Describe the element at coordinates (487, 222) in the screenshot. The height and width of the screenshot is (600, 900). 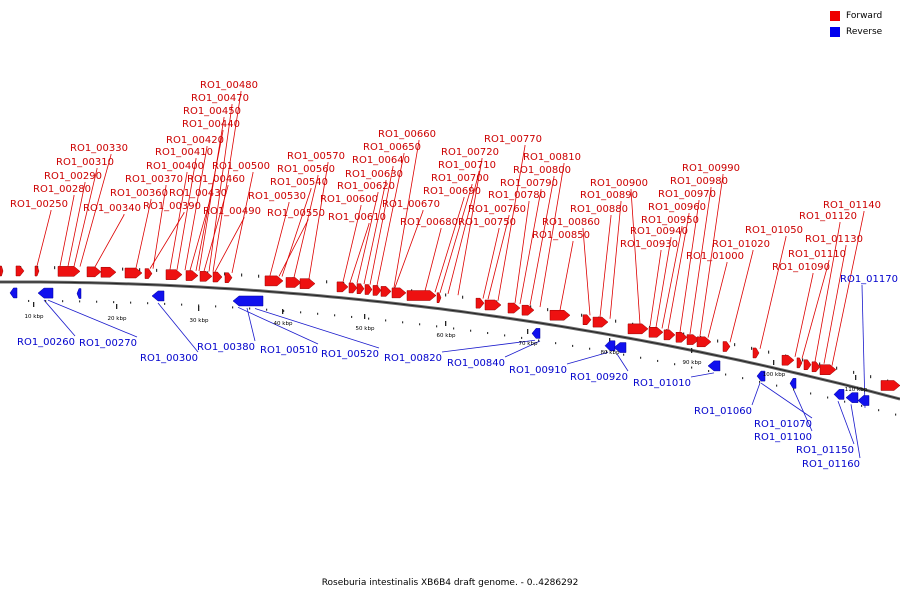
I see `forward-gene-label: RO1_00750` at that location.